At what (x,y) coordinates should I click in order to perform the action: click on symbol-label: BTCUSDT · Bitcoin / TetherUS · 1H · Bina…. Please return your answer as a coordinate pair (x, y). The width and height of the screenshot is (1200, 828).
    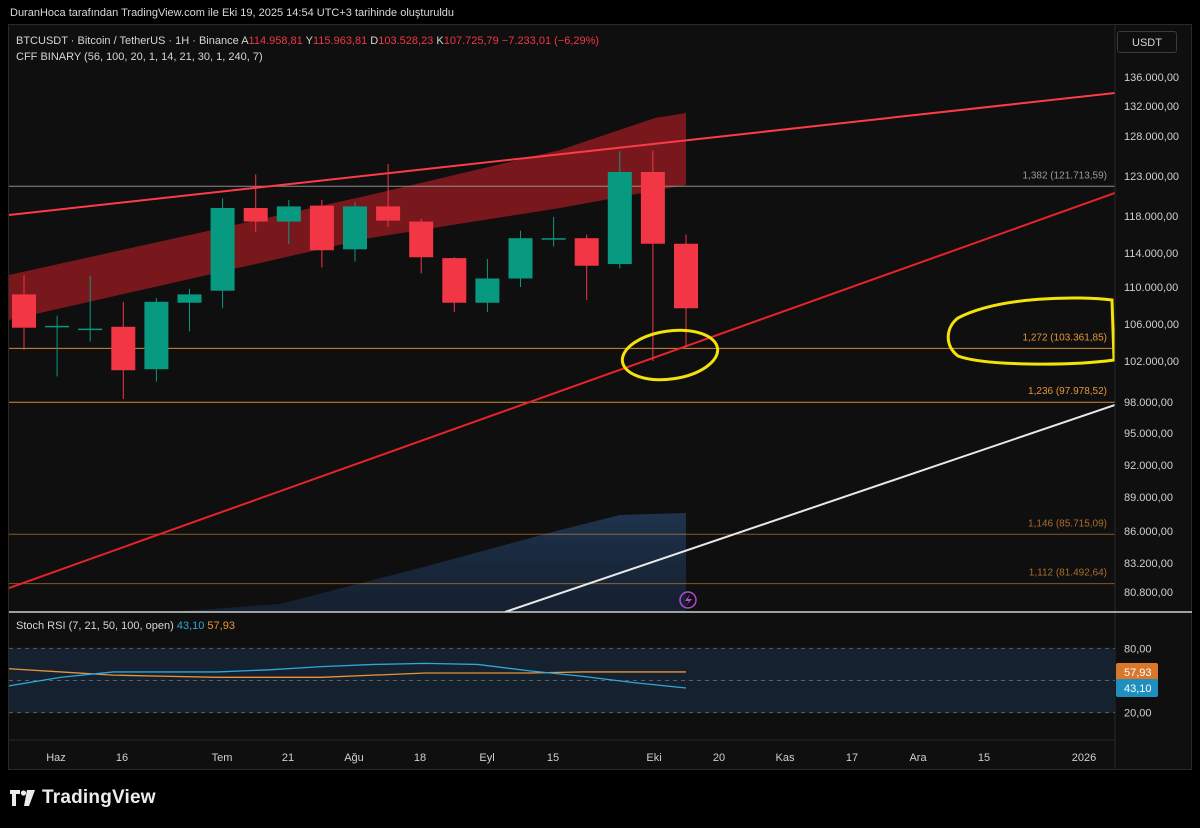
    Looking at the image, I should click on (127, 41).